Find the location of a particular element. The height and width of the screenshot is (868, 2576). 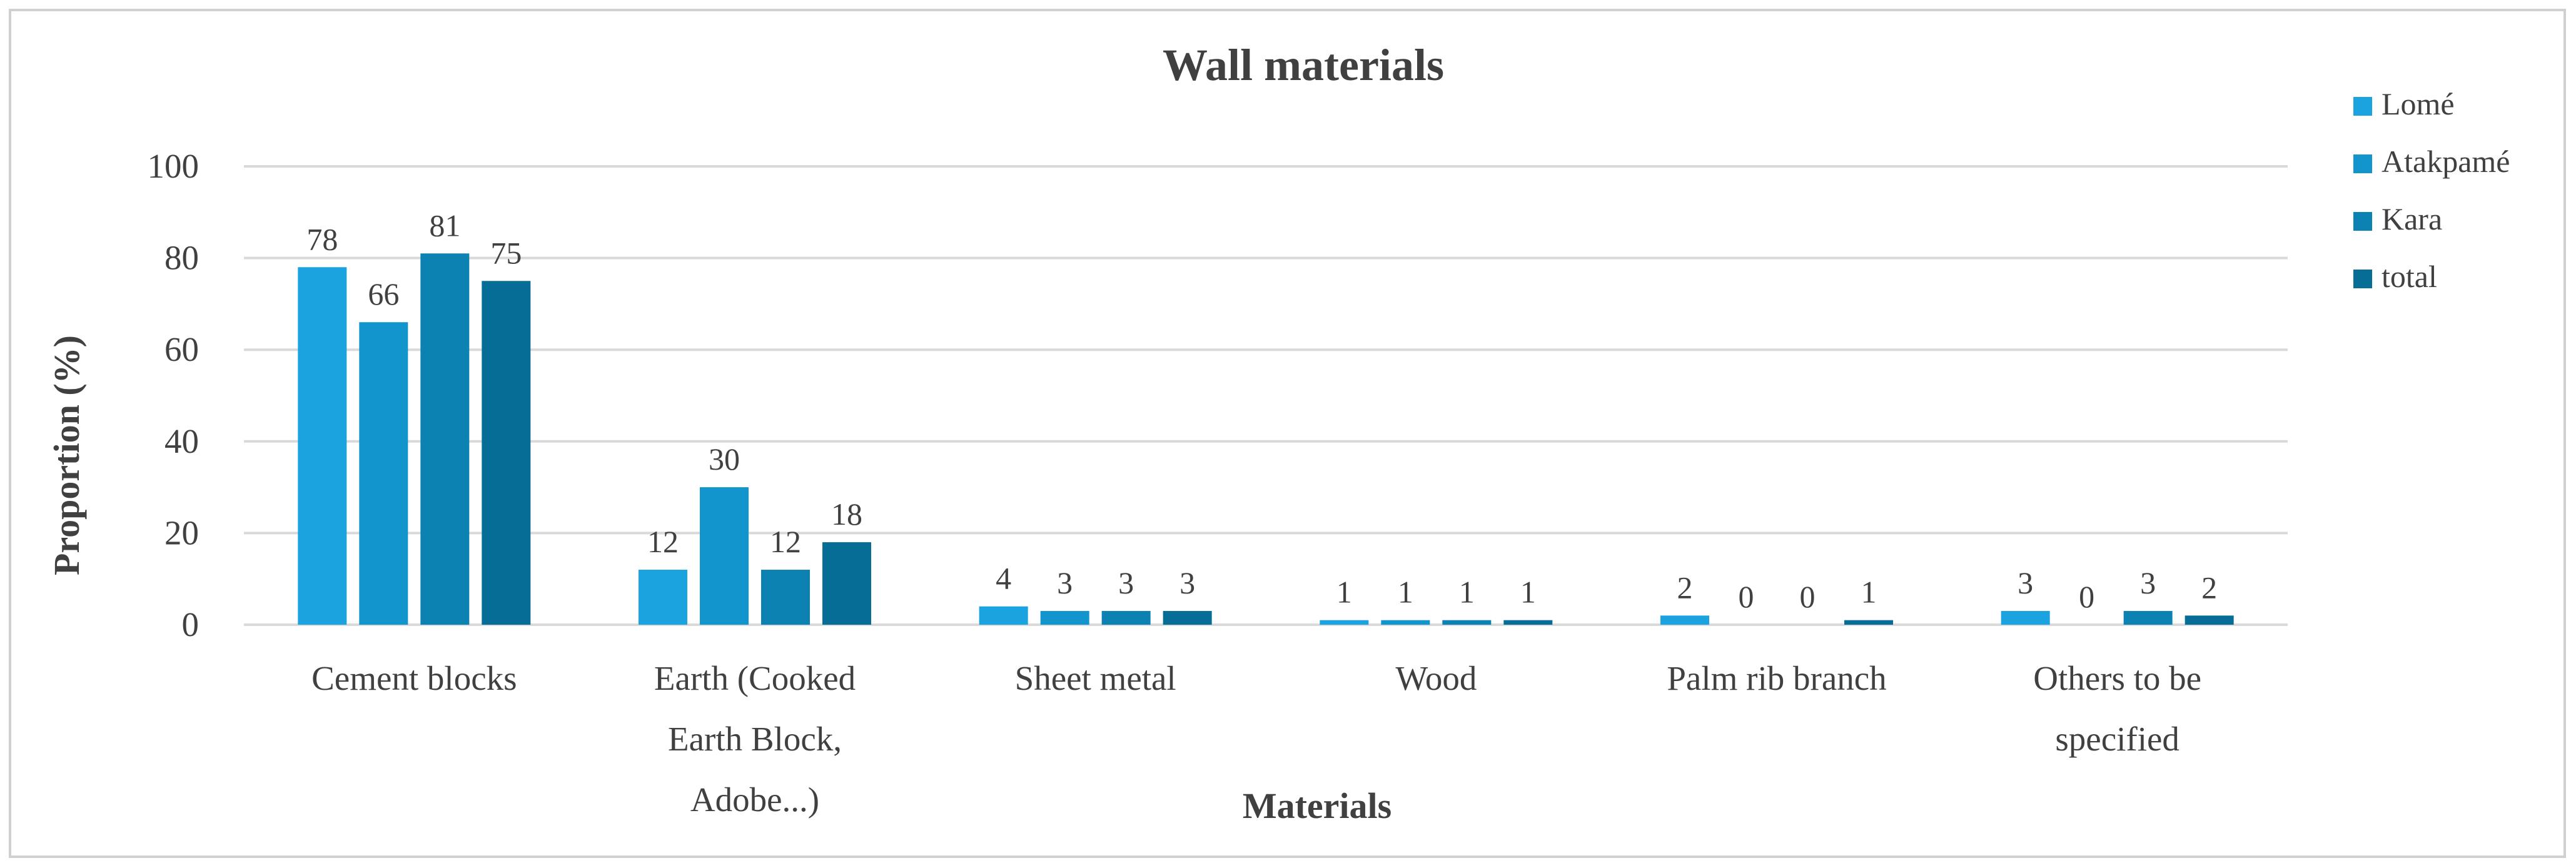

category-label: specified is located at coordinates (2117, 739).